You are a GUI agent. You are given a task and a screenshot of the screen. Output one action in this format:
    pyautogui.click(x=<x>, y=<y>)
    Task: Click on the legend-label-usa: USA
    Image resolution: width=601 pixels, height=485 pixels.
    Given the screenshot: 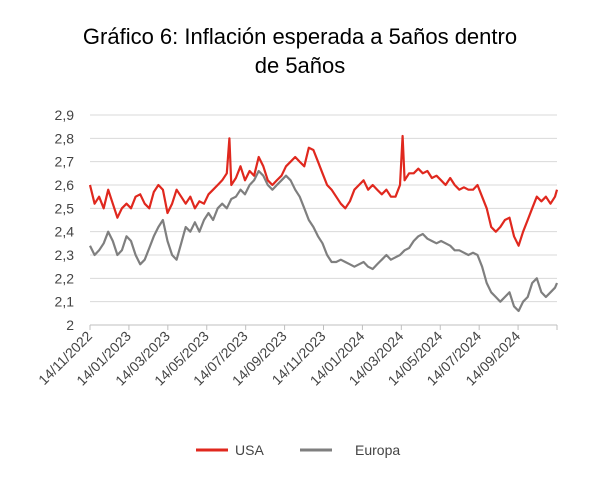 What is the action you would take?
    pyautogui.click(x=249, y=450)
    